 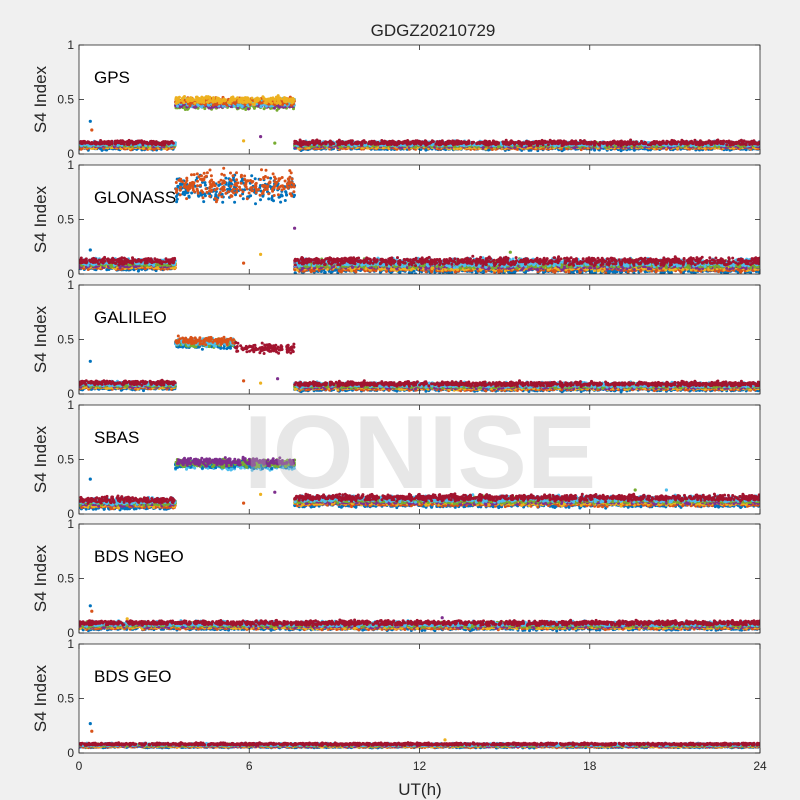 I want to click on figure-title: GDGZ20210729, so click(x=433, y=30).